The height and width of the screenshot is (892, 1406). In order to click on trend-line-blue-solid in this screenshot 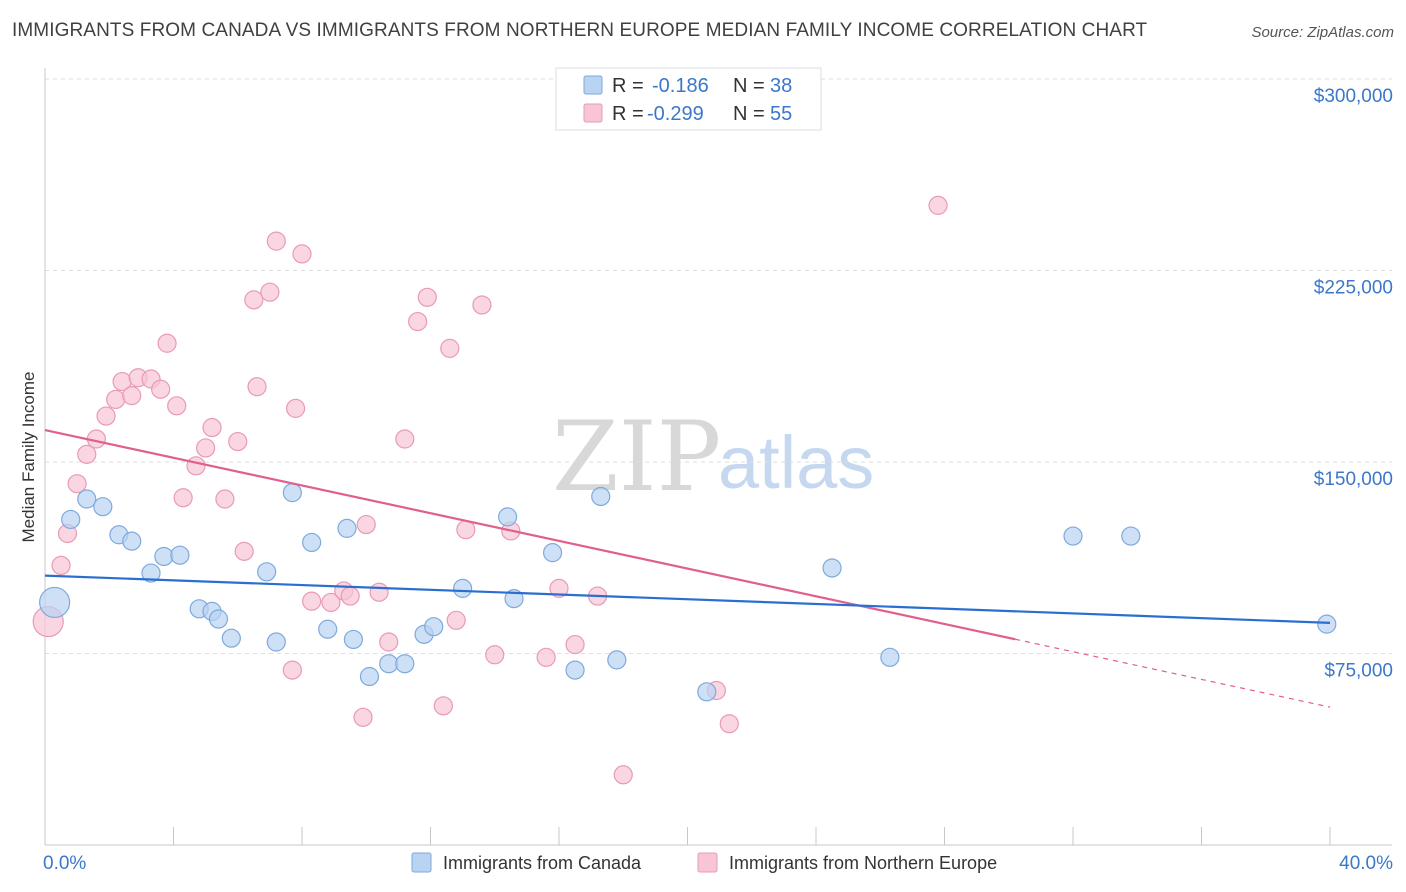, I will do `click(687, 599)`.